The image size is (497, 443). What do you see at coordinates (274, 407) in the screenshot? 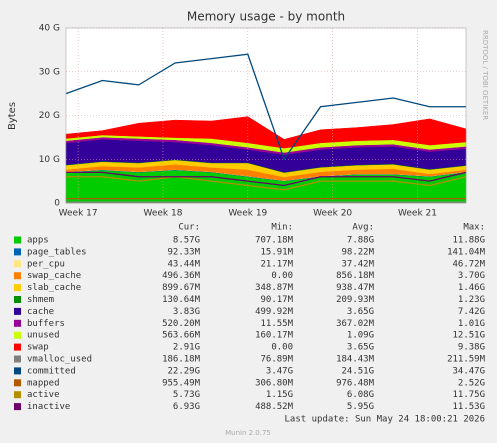
I see `stat-value: 488.52M` at bounding box center [274, 407].